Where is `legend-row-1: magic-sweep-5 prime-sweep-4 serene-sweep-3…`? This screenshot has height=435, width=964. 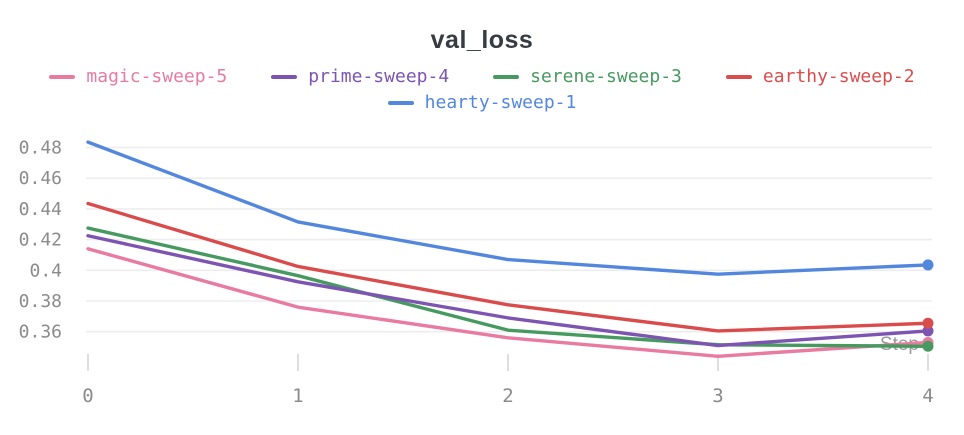
legend-row-1: magic-sweep-5 prime-sweep-4 serene-sweep-3… is located at coordinates (482, 76).